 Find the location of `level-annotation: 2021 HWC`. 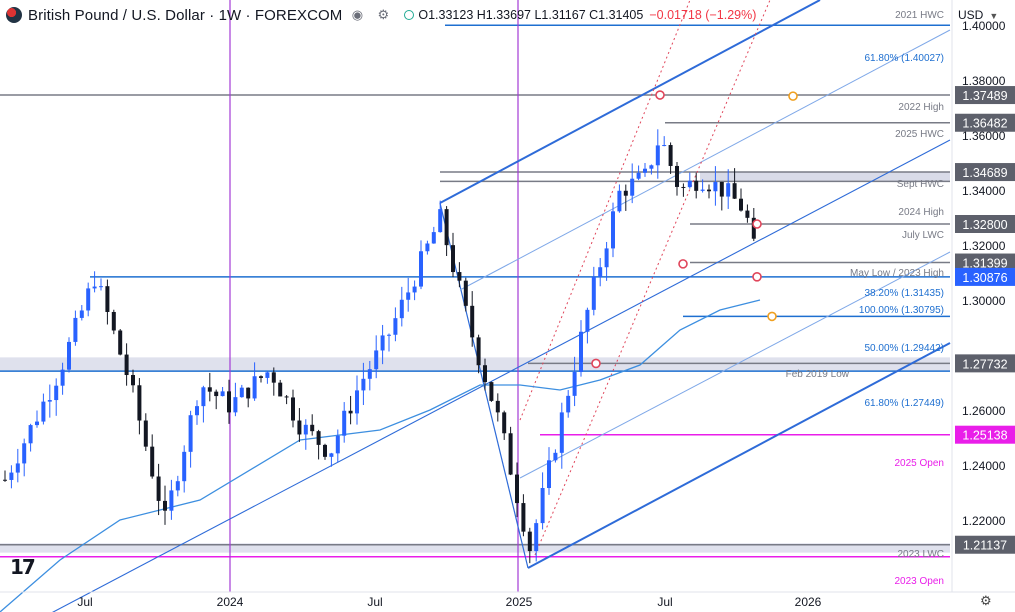

level-annotation: 2021 HWC is located at coordinates (919, 15).